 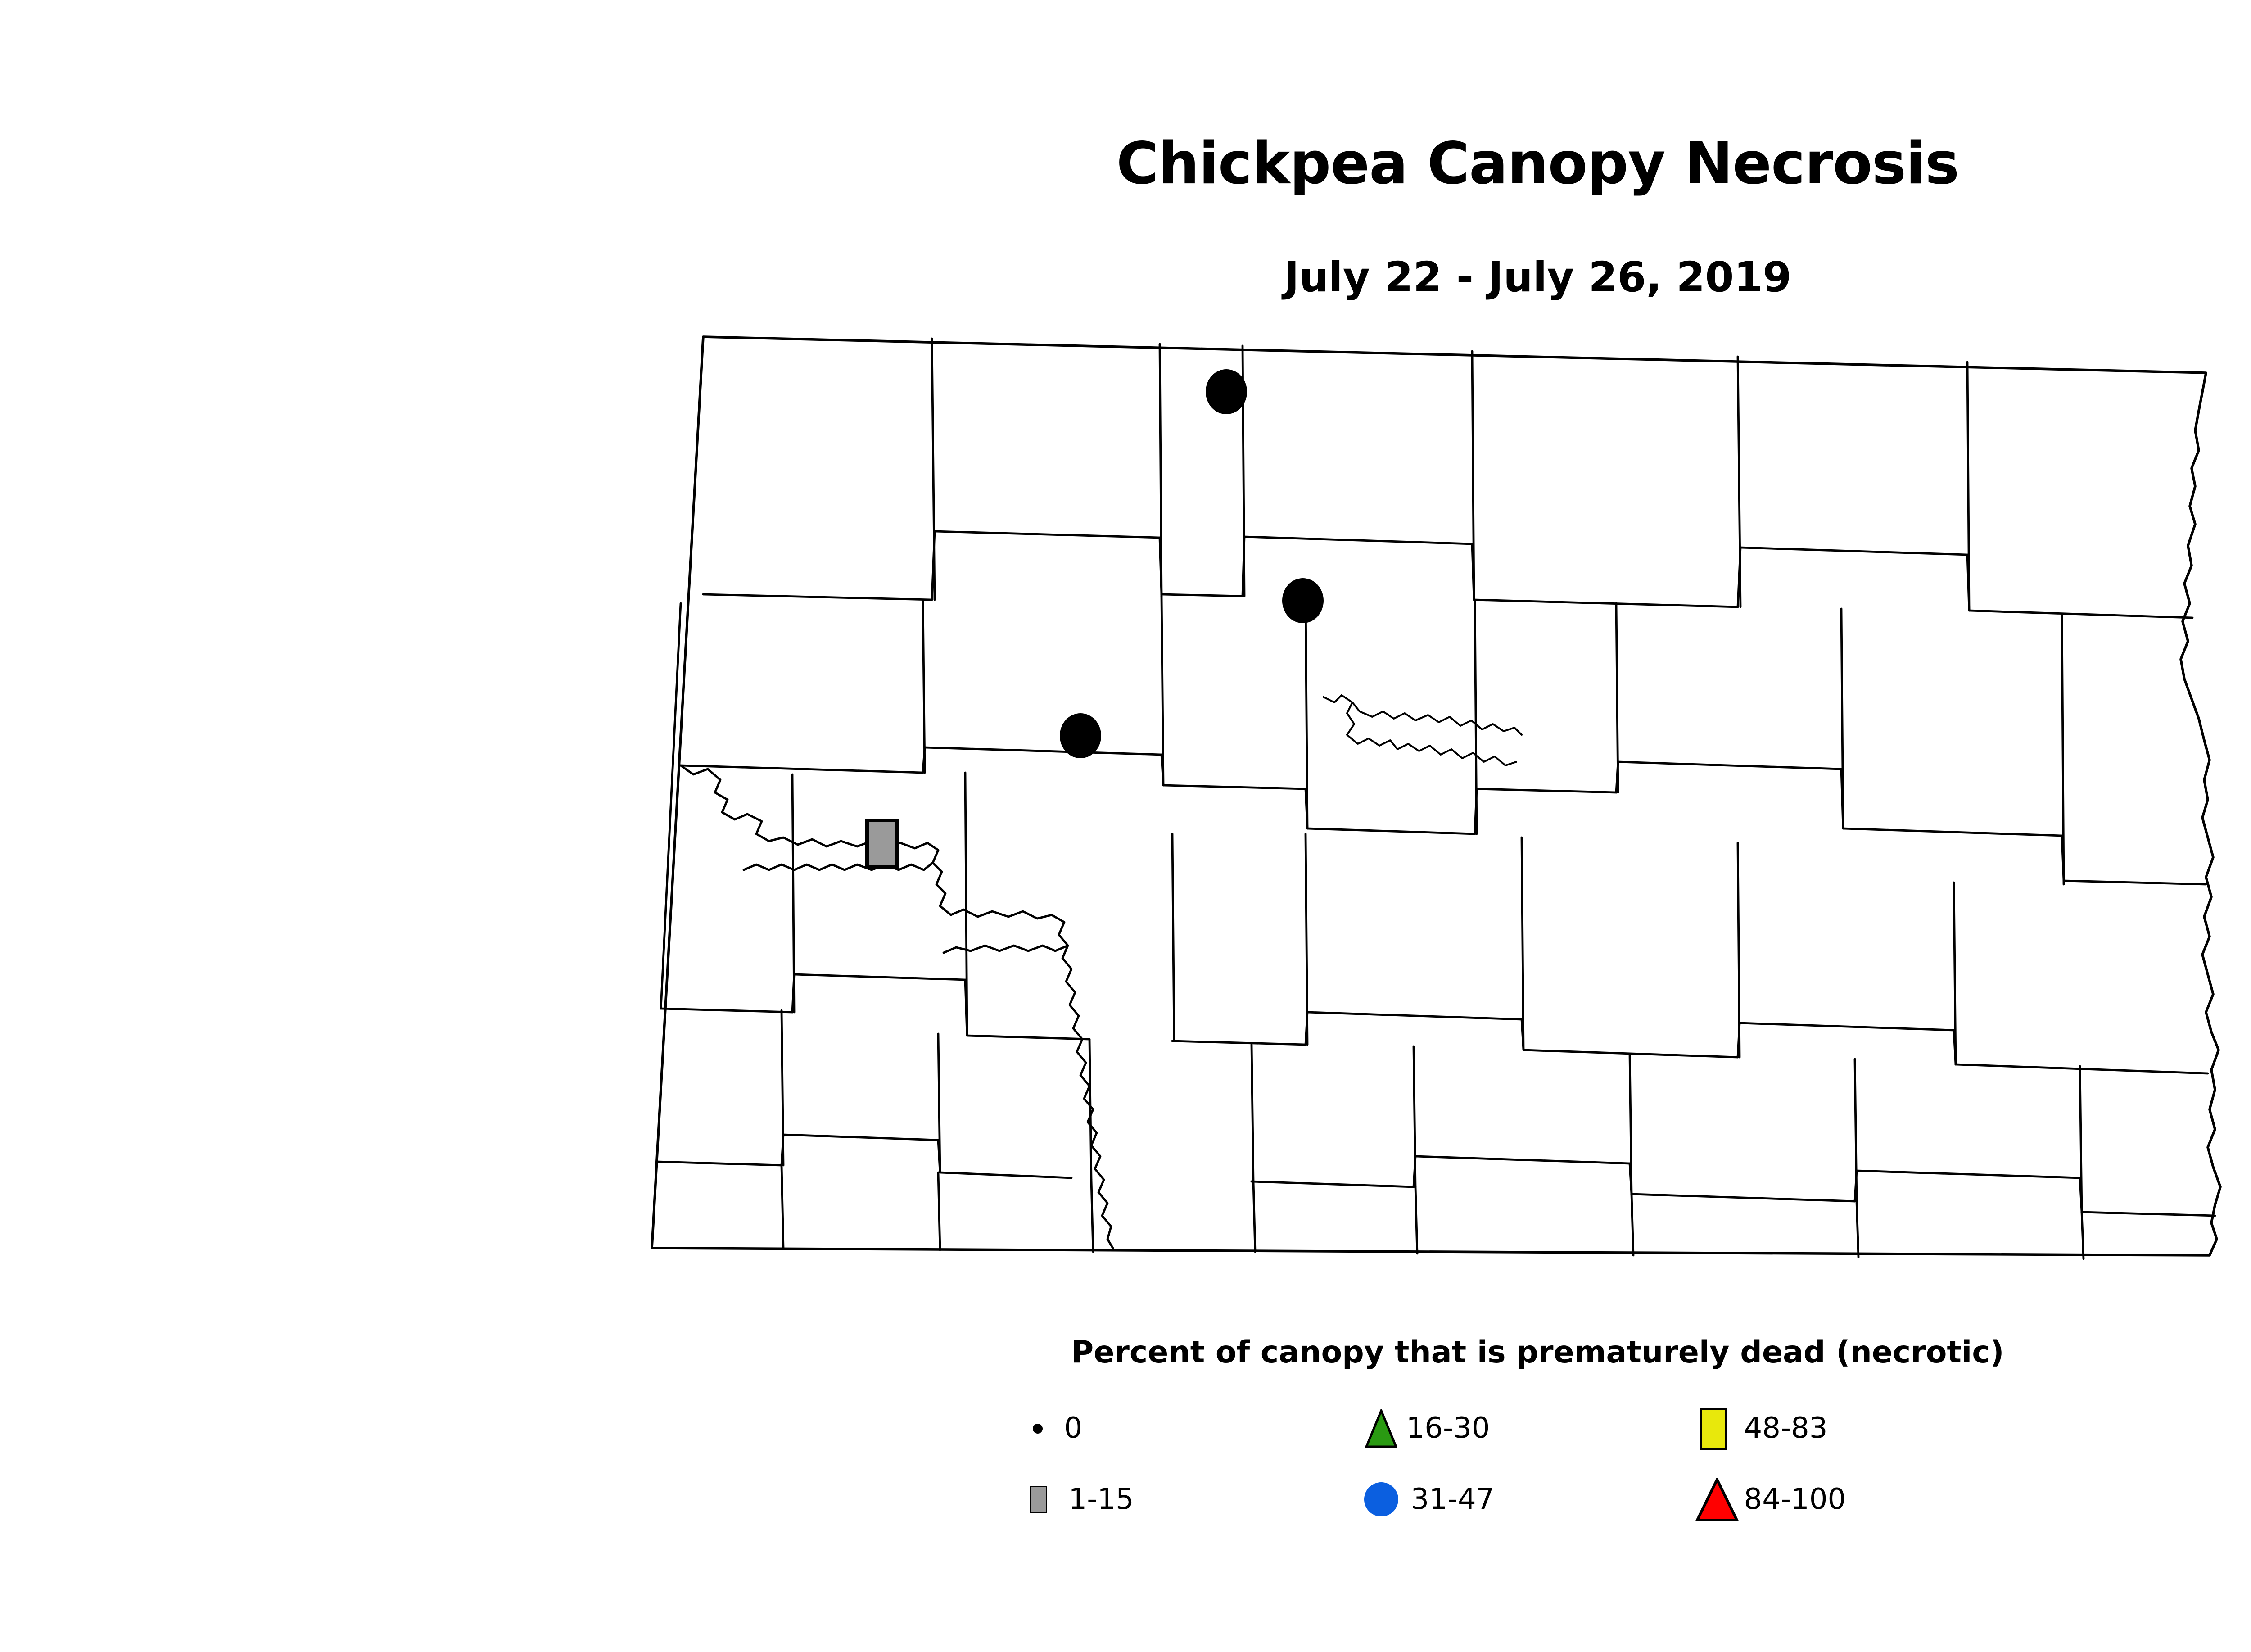 I want to click on legend-item-48-83-label: 48-83, so click(x=1786, y=1429).